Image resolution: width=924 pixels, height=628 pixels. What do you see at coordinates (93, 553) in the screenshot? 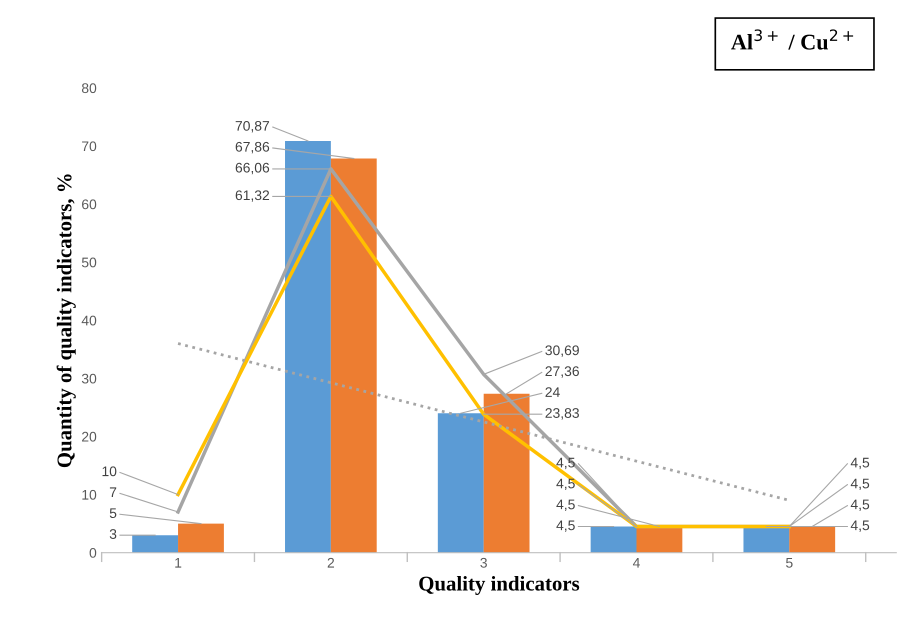
I see `y-tick-label: 0` at bounding box center [93, 553].